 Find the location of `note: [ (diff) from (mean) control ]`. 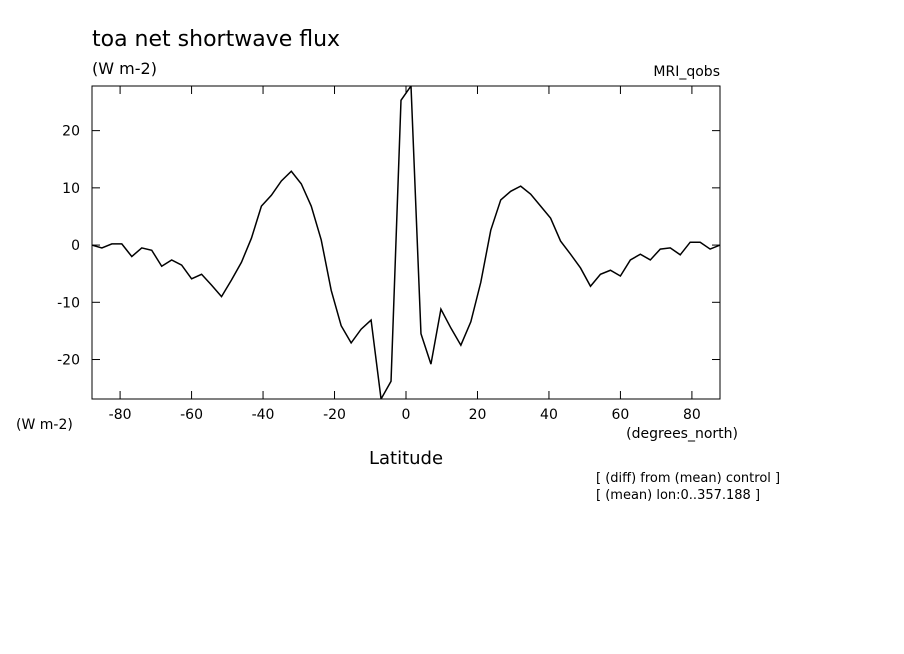

note: [ (diff) from (mean) control ] is located at coordinates (688, 478).